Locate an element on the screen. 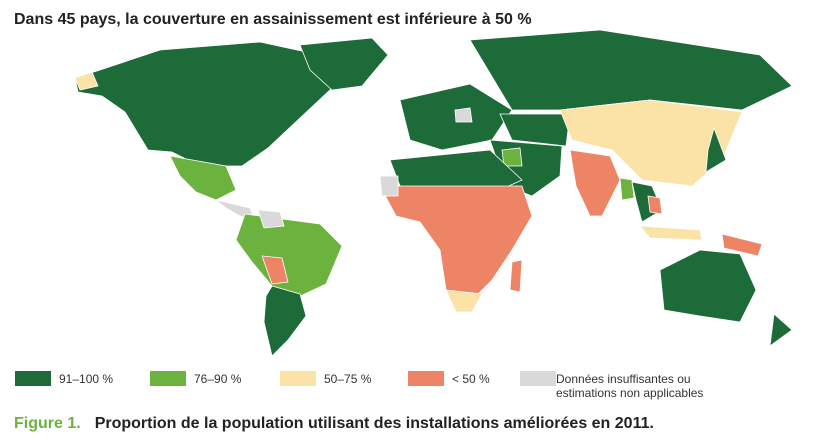  north-america is located at coordinates (203, 104).